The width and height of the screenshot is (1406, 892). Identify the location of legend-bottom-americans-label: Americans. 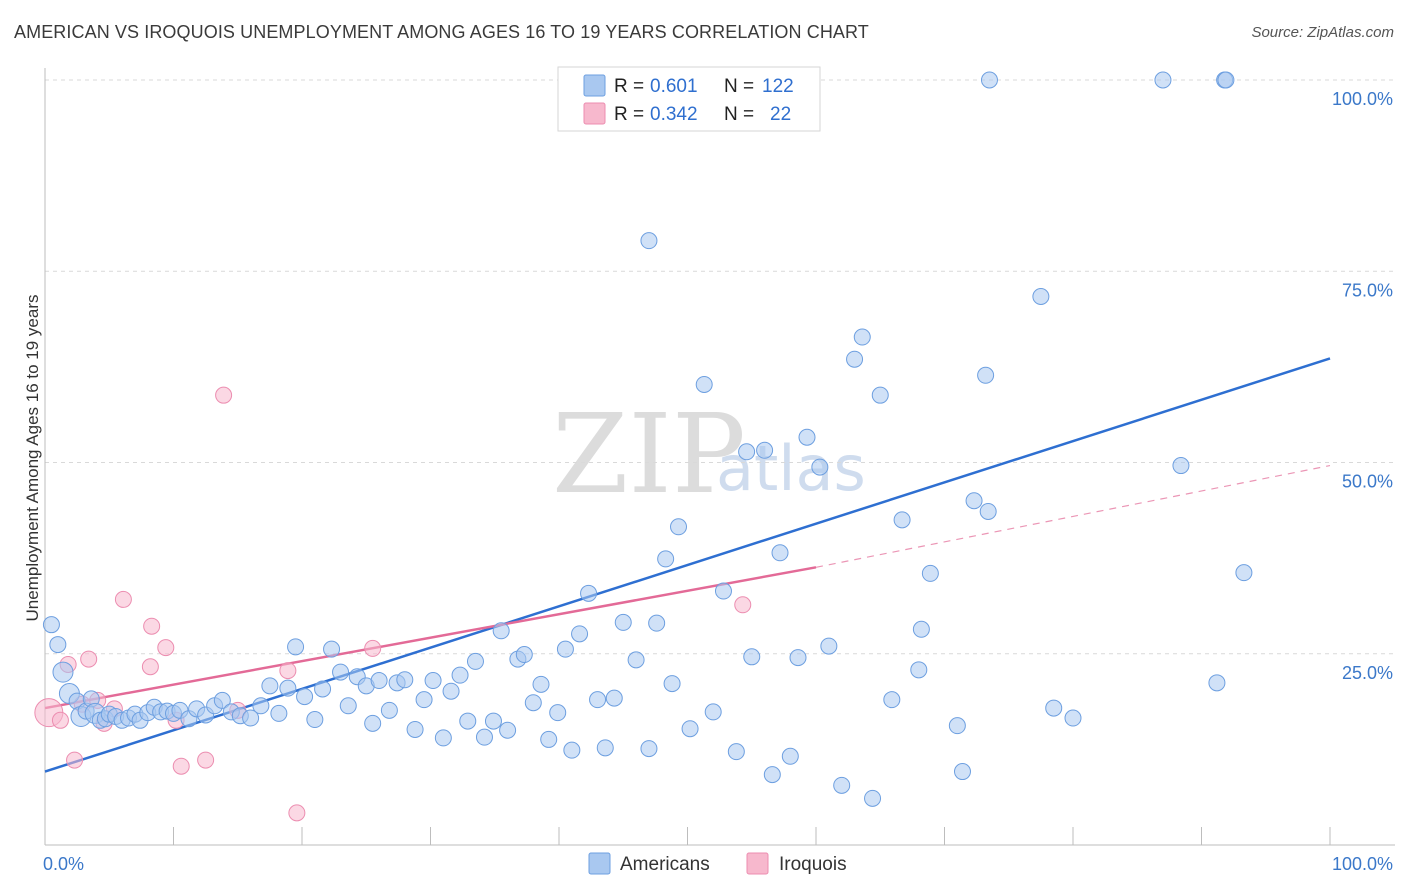
(665, 864).